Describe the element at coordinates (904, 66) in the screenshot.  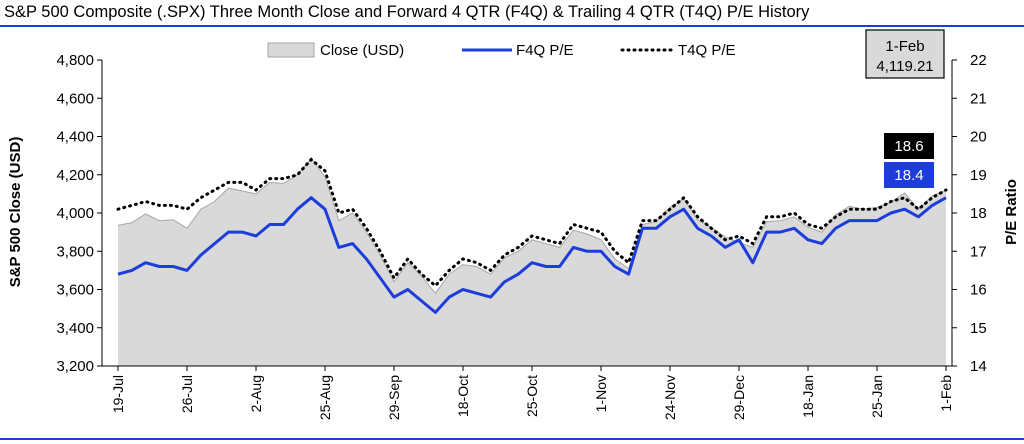
I see `annotation-close: 4,119.21` at that location.